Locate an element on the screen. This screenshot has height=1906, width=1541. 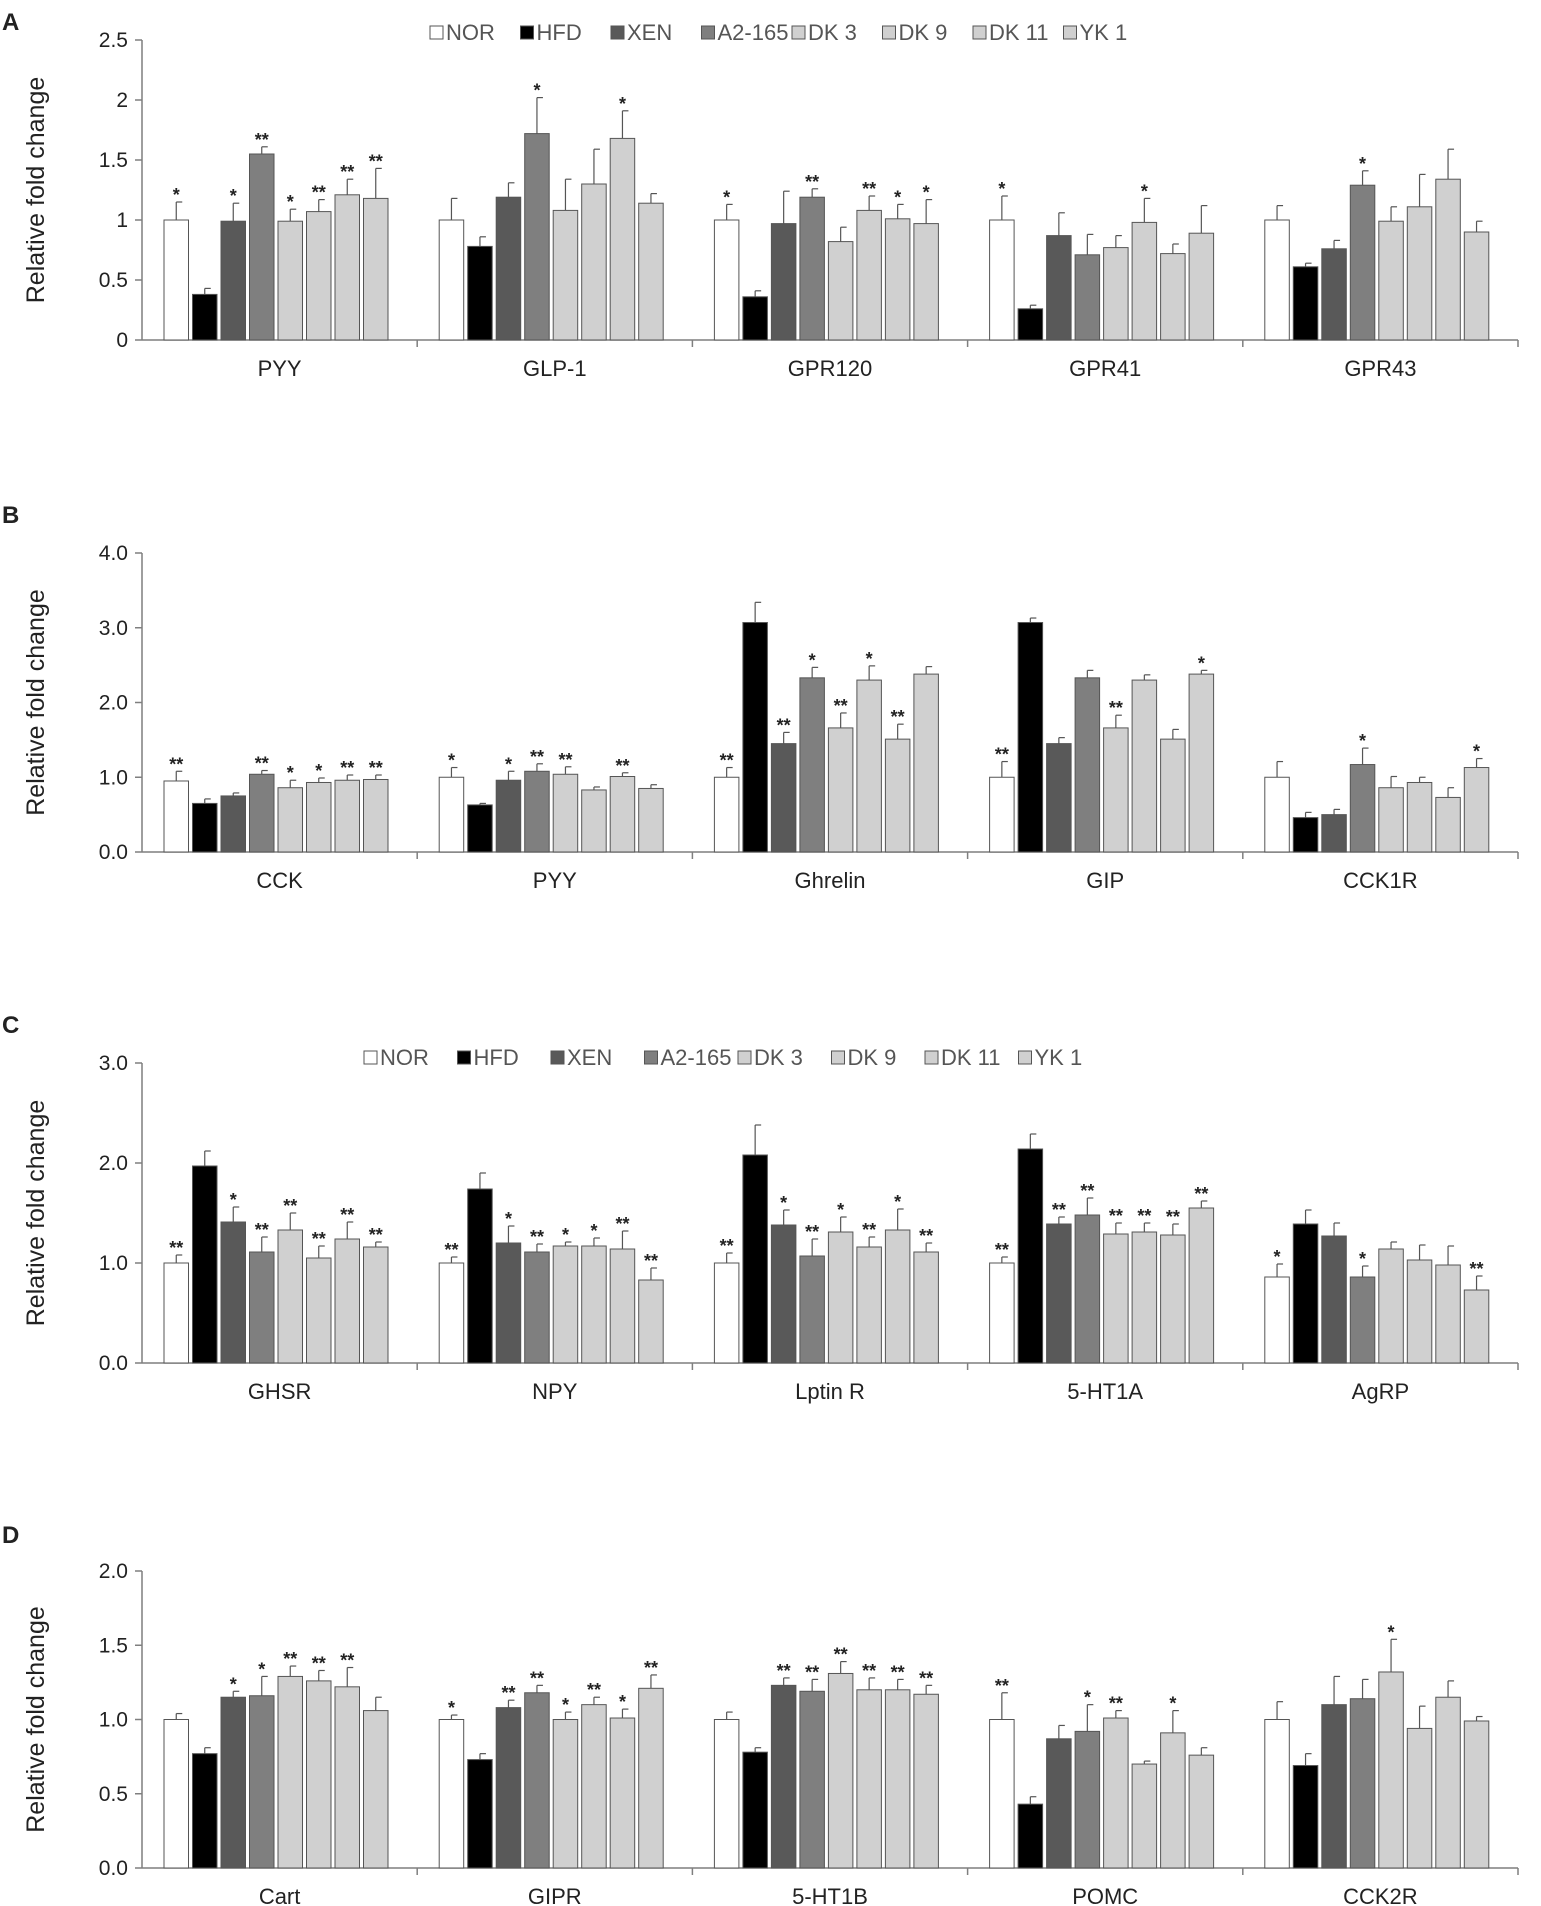
legend-label: XEN is located at coordinates (589, 1057).